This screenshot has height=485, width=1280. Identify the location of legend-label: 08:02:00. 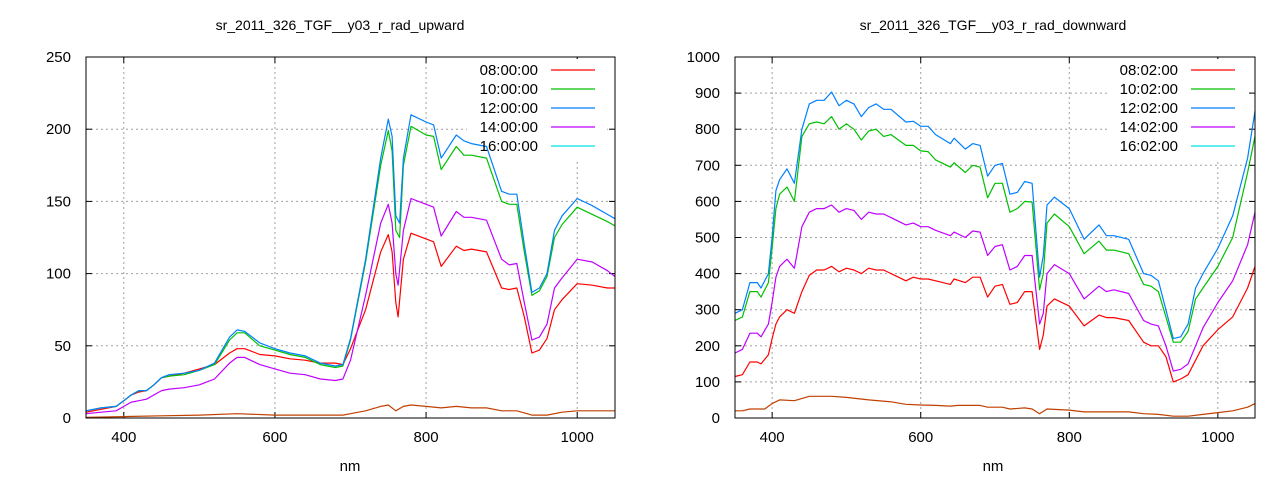
(1149, 70).